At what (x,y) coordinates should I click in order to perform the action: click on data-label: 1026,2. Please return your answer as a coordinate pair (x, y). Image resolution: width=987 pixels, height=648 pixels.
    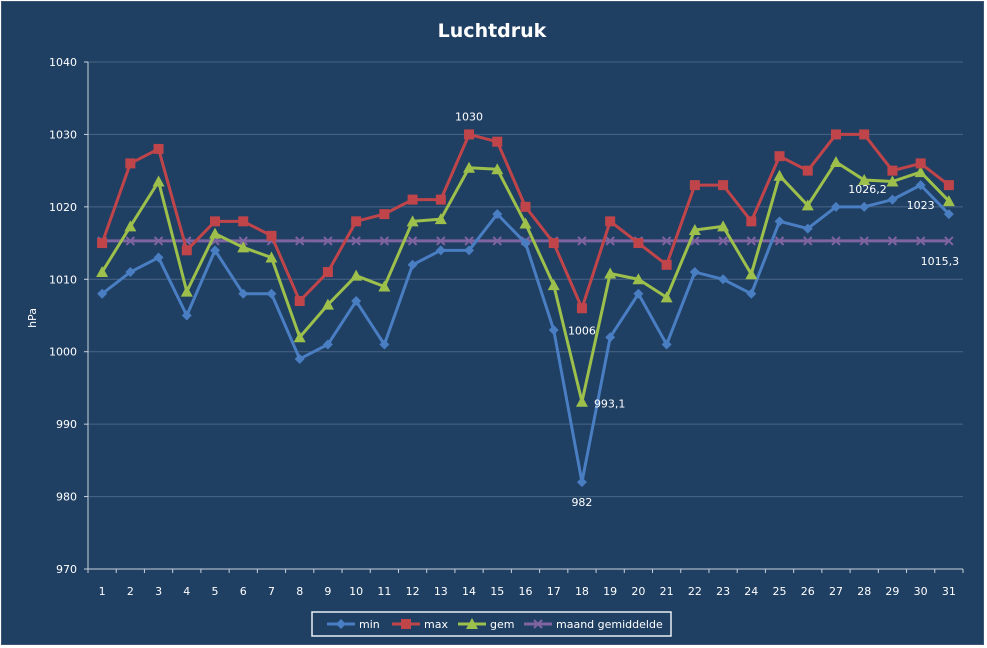
    Looking at the image, I should click on (867, 189).